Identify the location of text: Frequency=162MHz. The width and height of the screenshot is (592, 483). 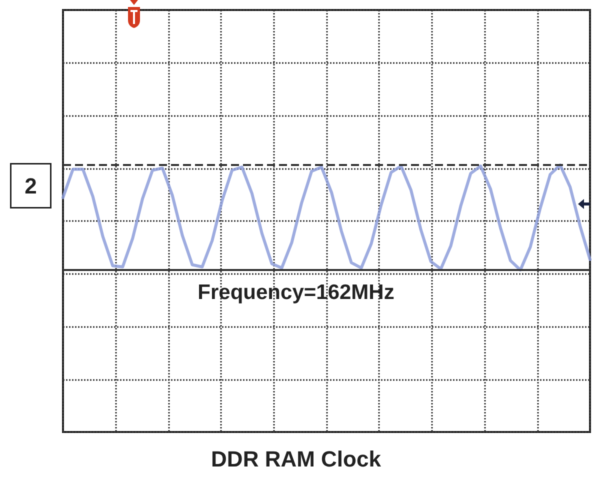
(296, 292).